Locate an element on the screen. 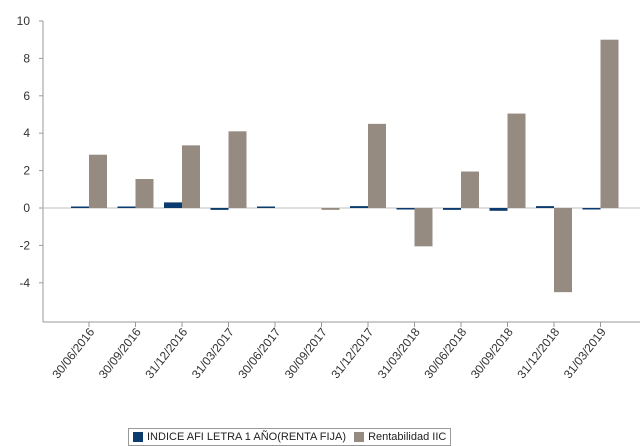 This screenshot has width=643, height=446. x-tick-label: 30/09/2016 is located at coordinates (120, 353).